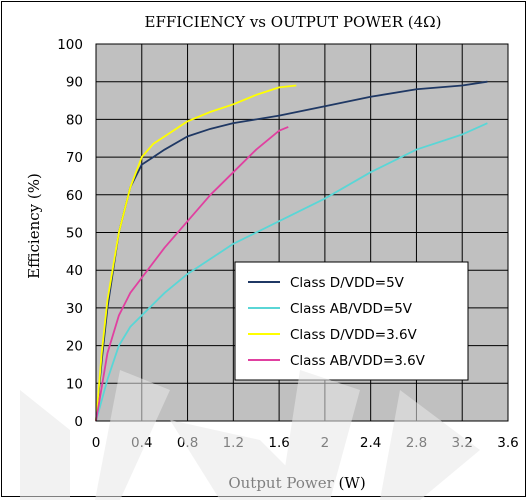  What do you see at coordinates (358, 361) in the screenshot?
I see `legend-label-3: Class AB/VDD=3.6V` at bounding box center [358, 361].